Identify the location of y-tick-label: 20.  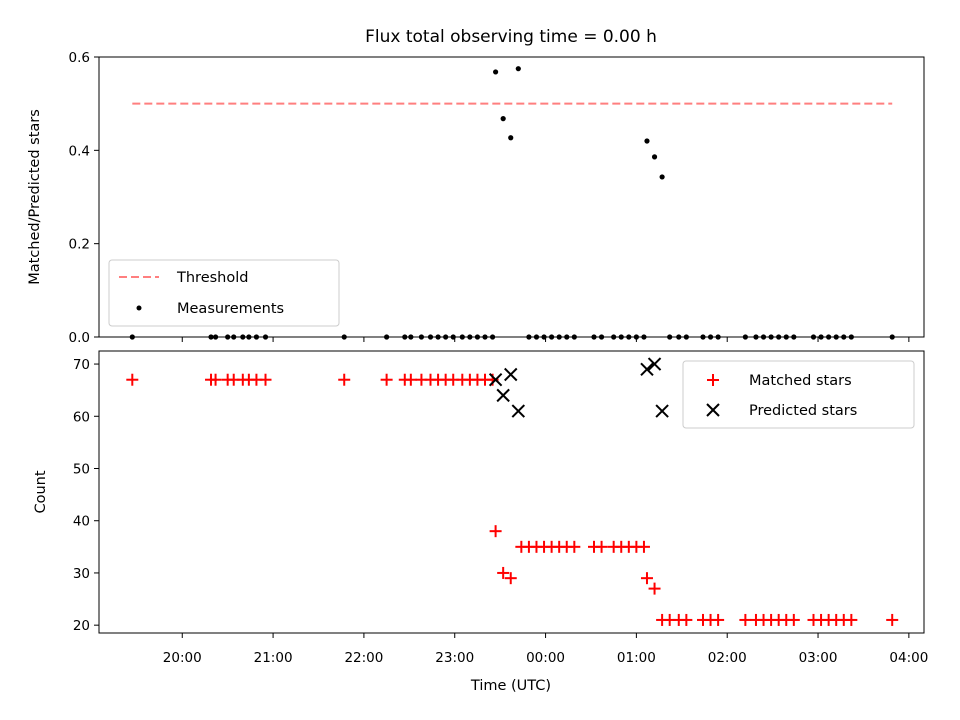
(81, 626).